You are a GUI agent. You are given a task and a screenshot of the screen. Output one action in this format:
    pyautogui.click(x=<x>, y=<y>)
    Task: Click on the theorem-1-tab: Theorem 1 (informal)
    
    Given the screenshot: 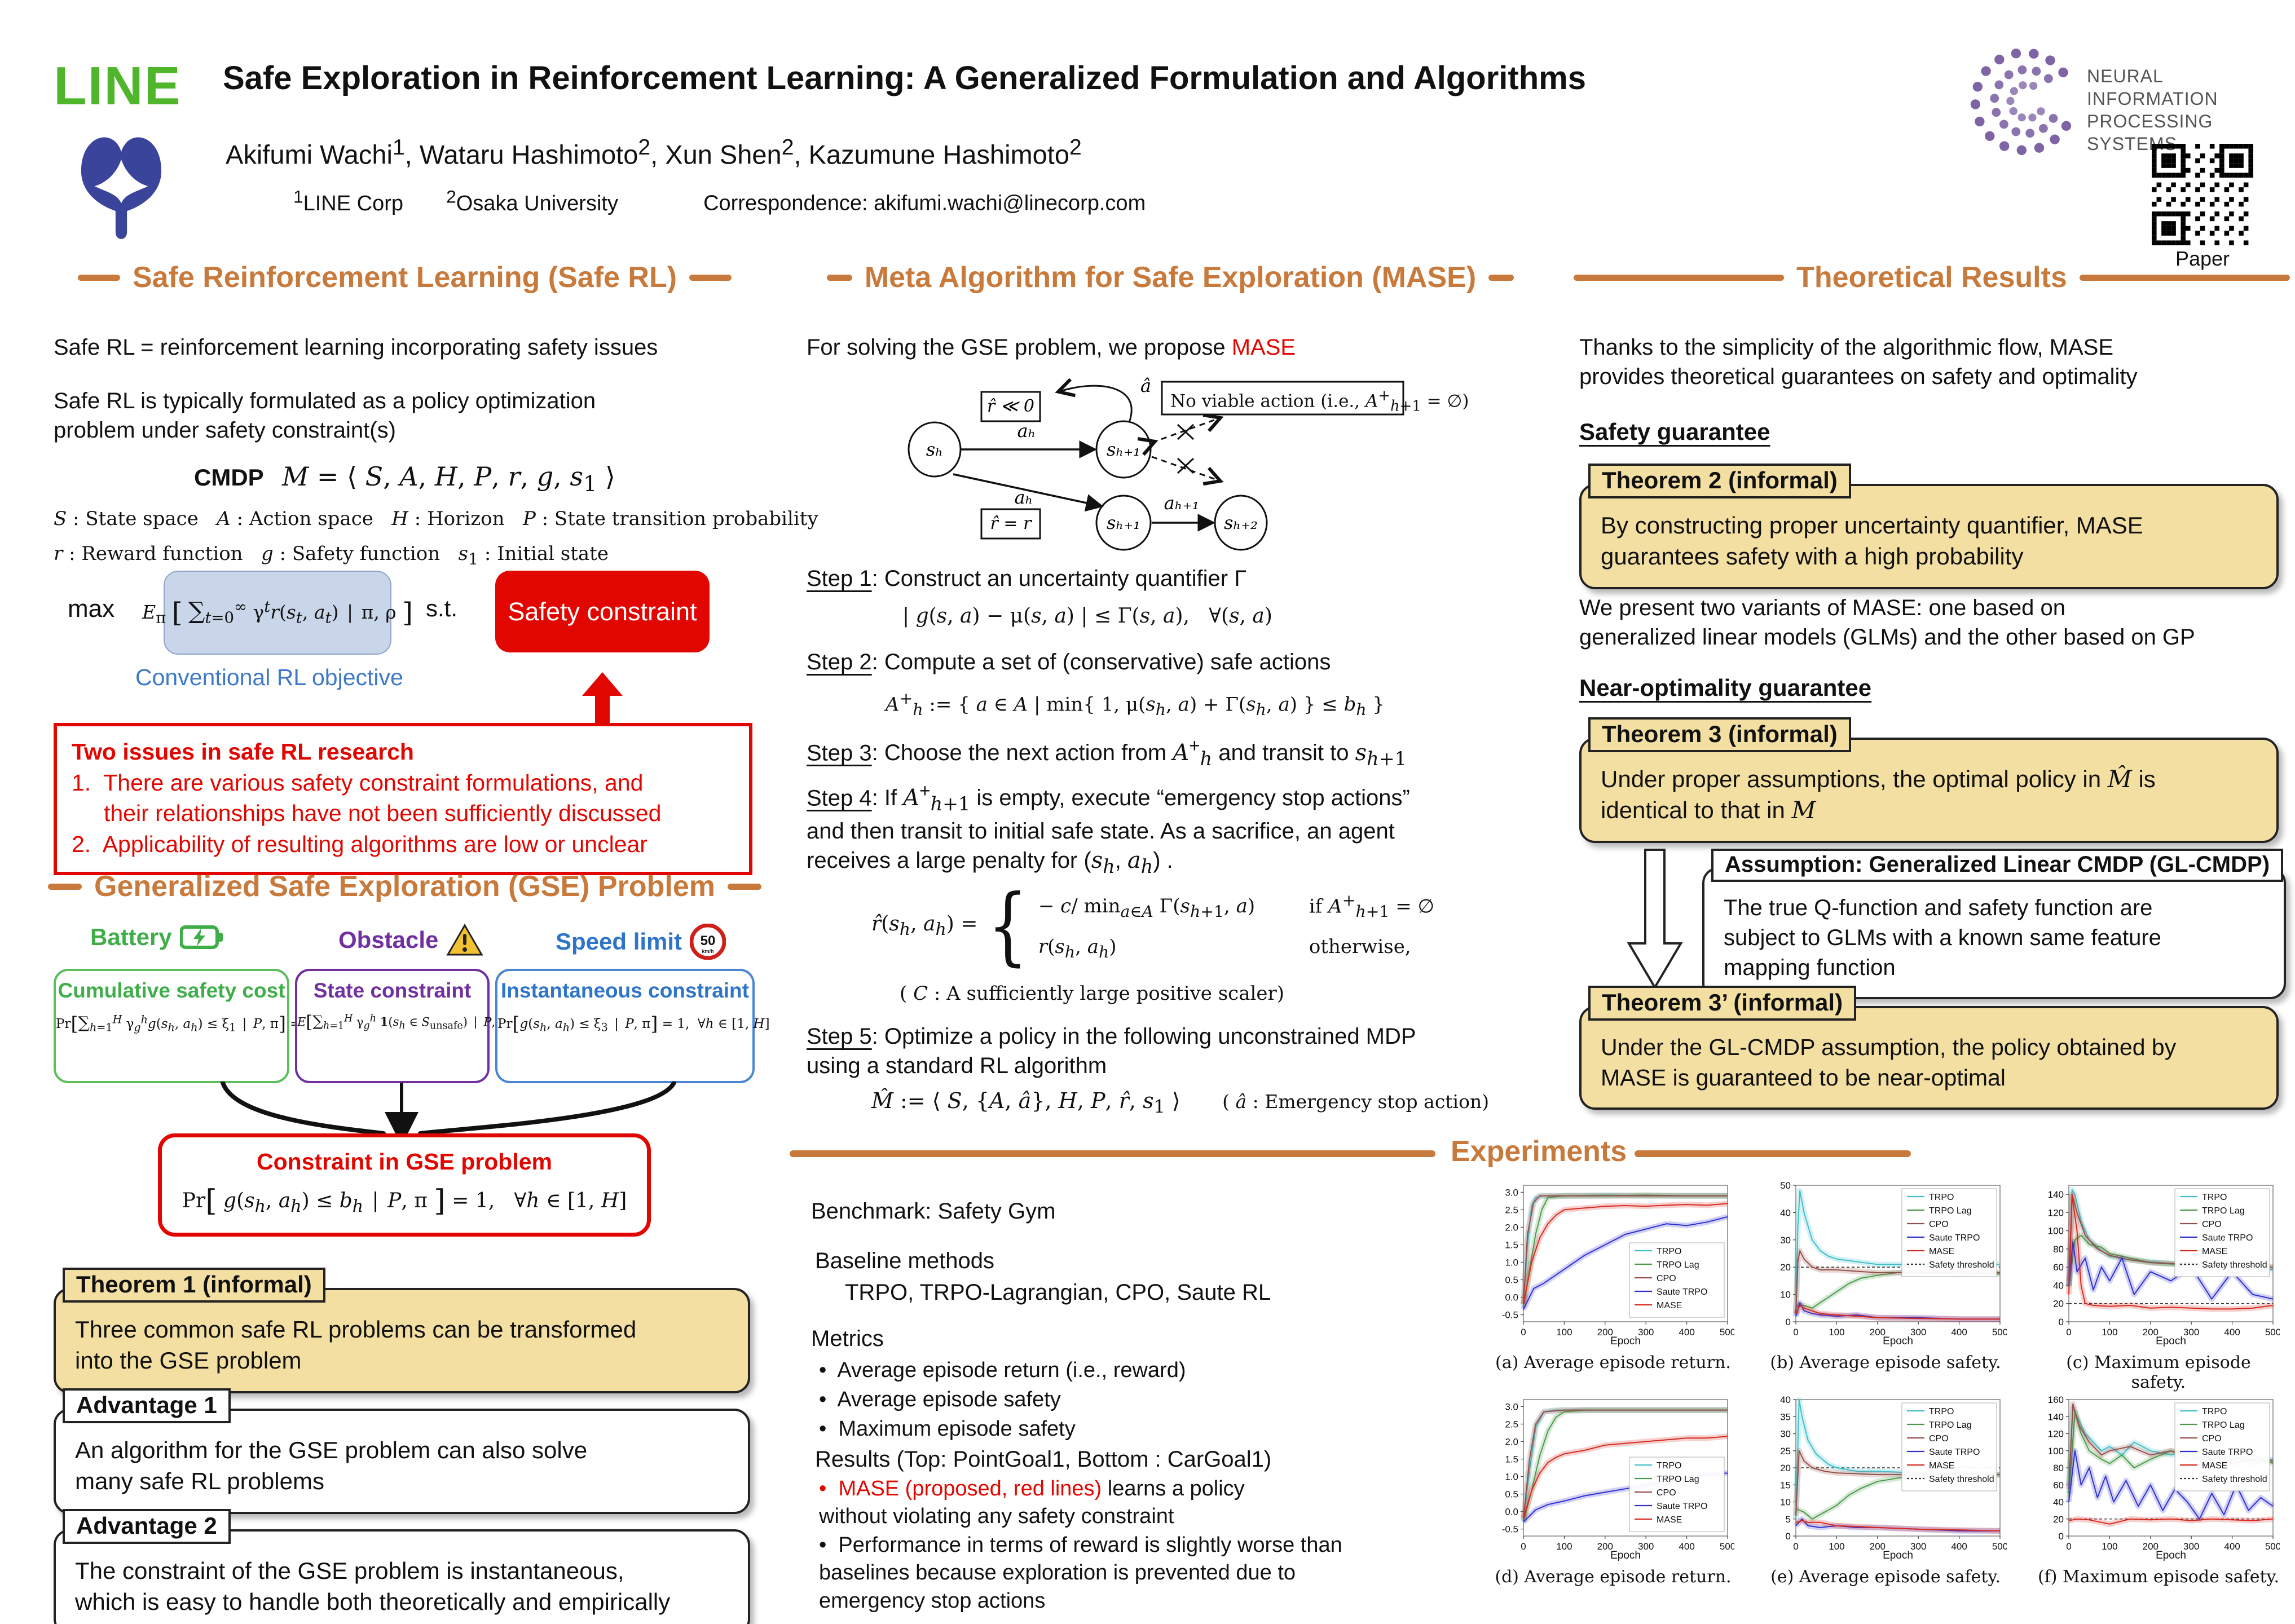 What is the action you would take?
    pyautogui.click(x=194, y=1285)
    